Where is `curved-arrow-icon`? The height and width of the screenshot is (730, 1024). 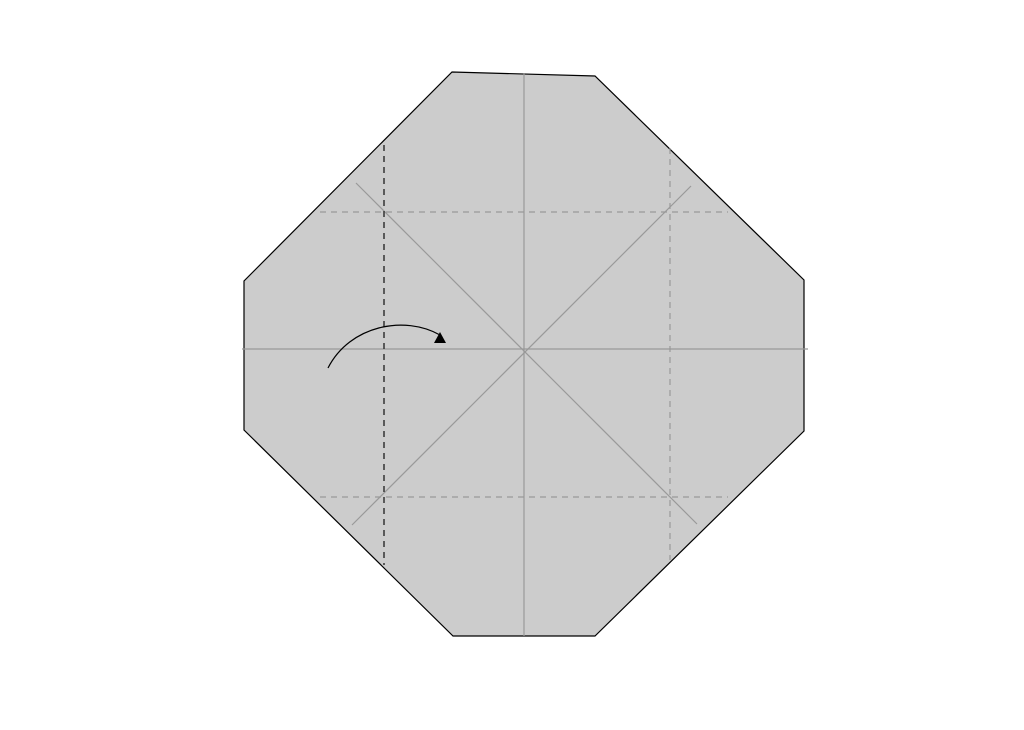
curved-arrow-icon is located at coordinates (386, 346).